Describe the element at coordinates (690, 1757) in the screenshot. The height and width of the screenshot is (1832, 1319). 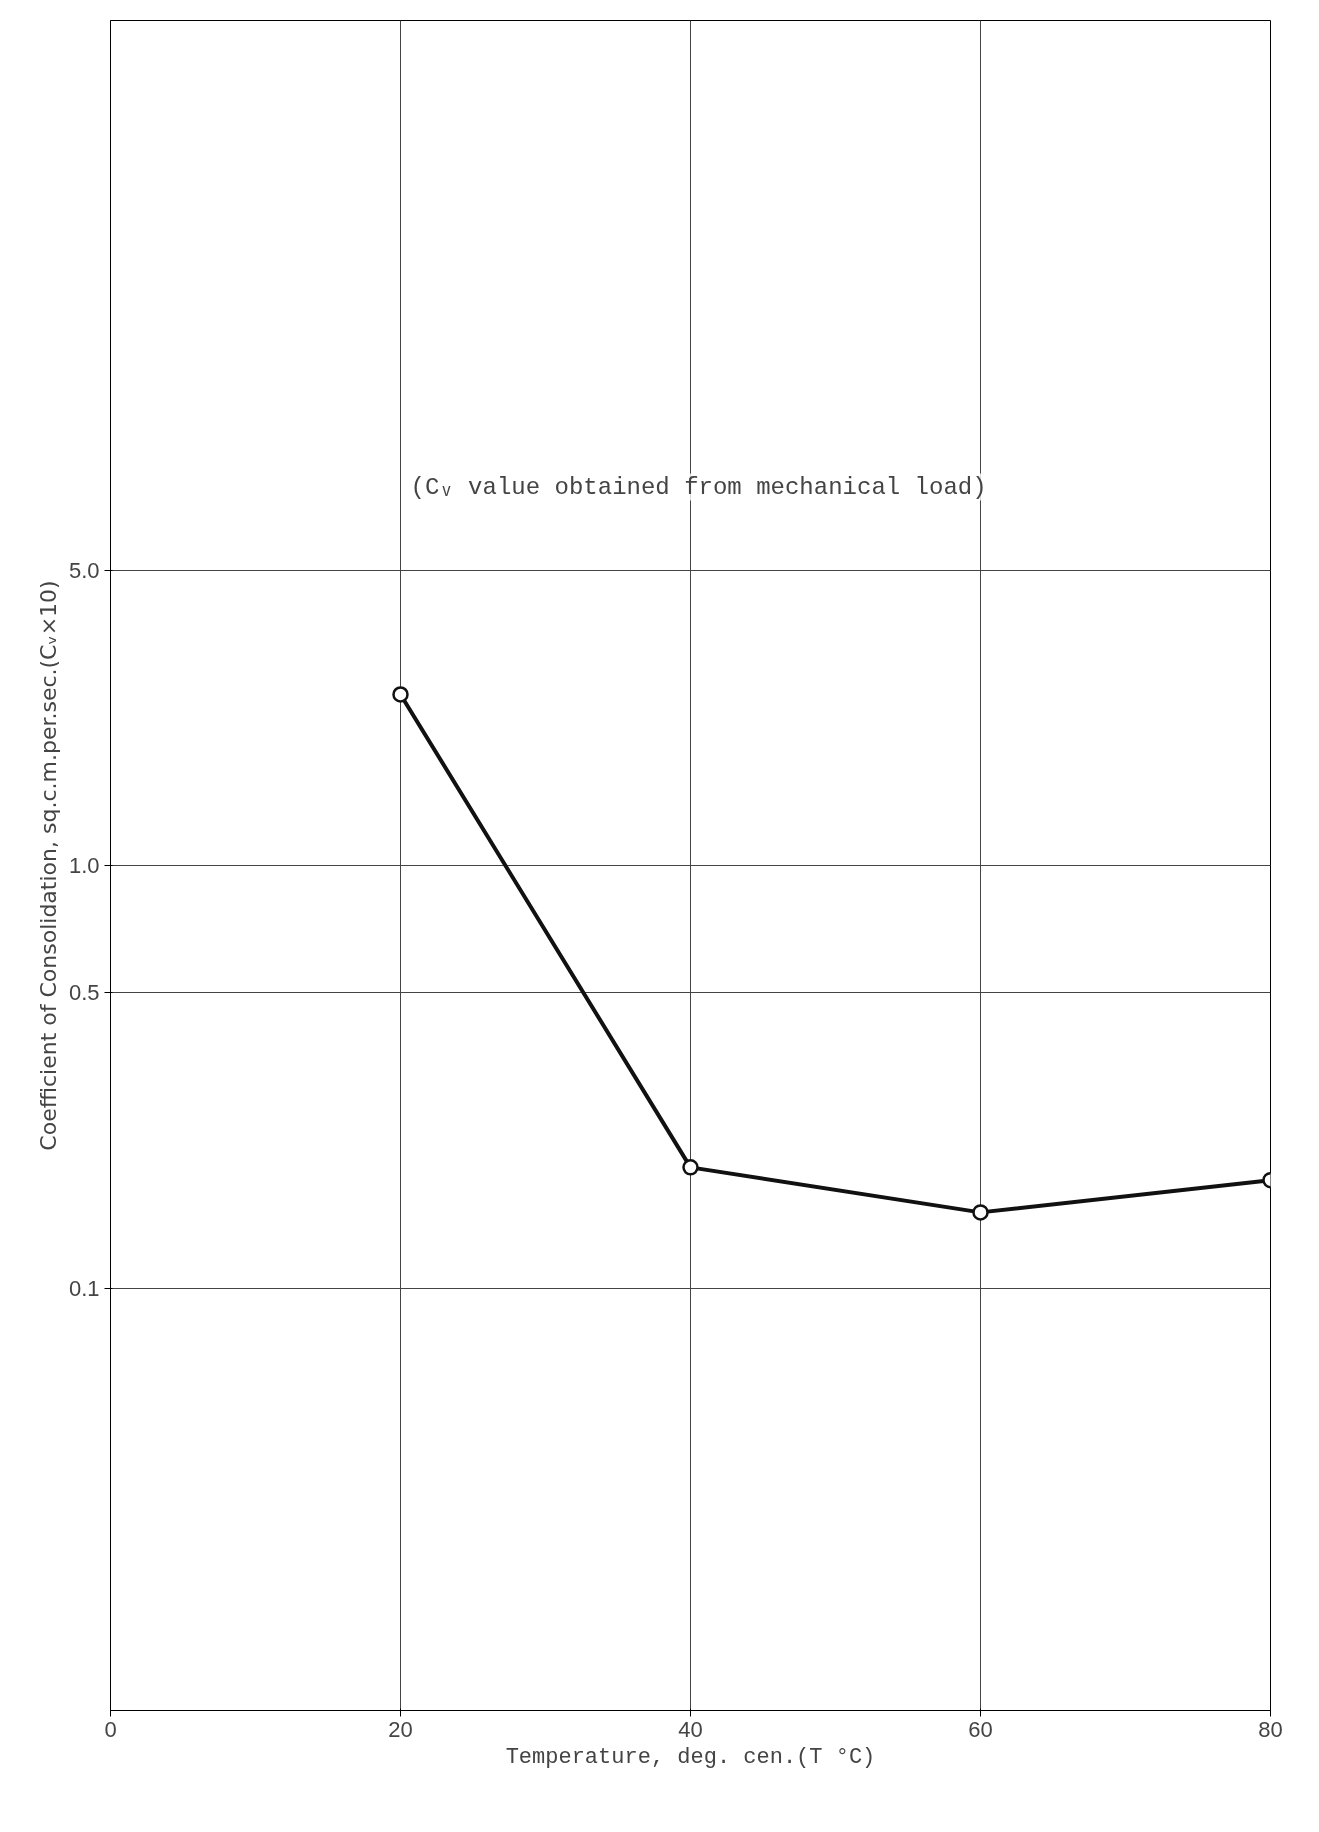
I see `x-axis-title: Temperature, deg. cen.(T °C)` at that location.